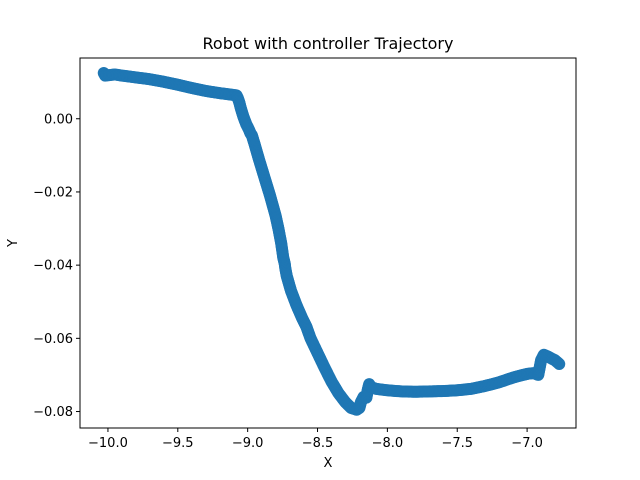 This screenshot has width=640, height=480. Describe the element at coordinates (53, 412) in the screenshot. I see `y-tick-label: −0.08` at that location.